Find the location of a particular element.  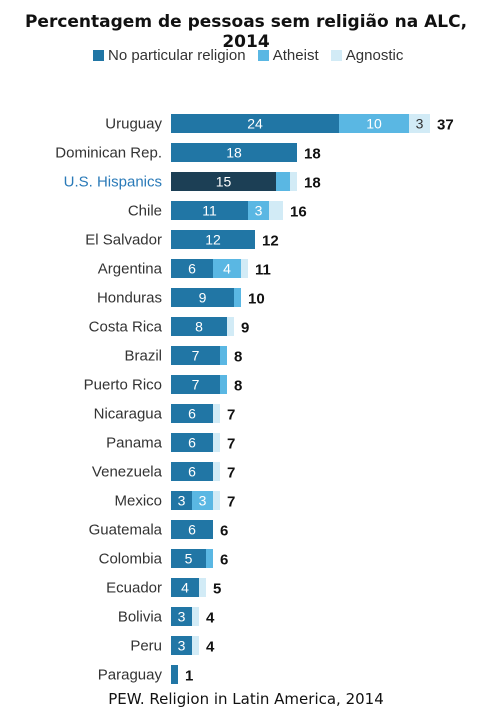

bar-bolivia-agnostic is located at coordinates (195, 616).